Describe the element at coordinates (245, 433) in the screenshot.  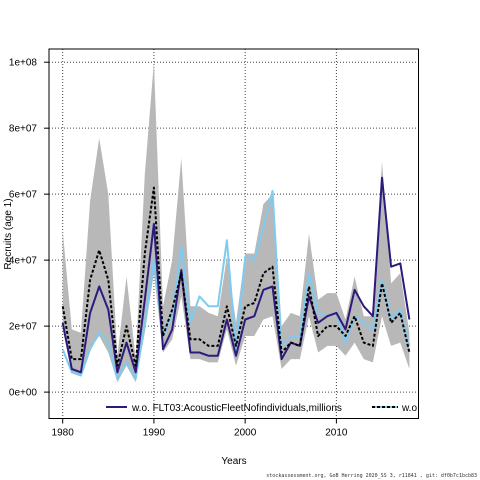
I see `x-tick-label-2: 2000` at that location.